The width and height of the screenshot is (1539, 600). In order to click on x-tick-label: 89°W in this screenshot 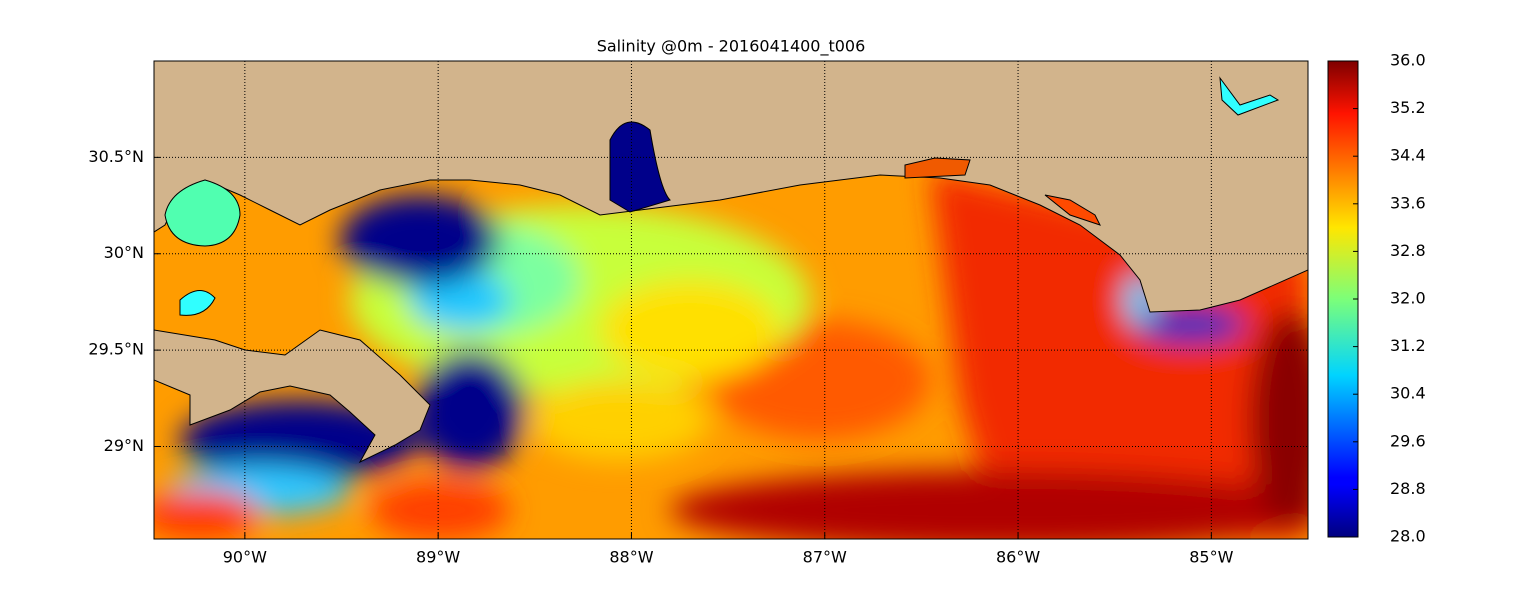, I will do `click(438, 557)`.